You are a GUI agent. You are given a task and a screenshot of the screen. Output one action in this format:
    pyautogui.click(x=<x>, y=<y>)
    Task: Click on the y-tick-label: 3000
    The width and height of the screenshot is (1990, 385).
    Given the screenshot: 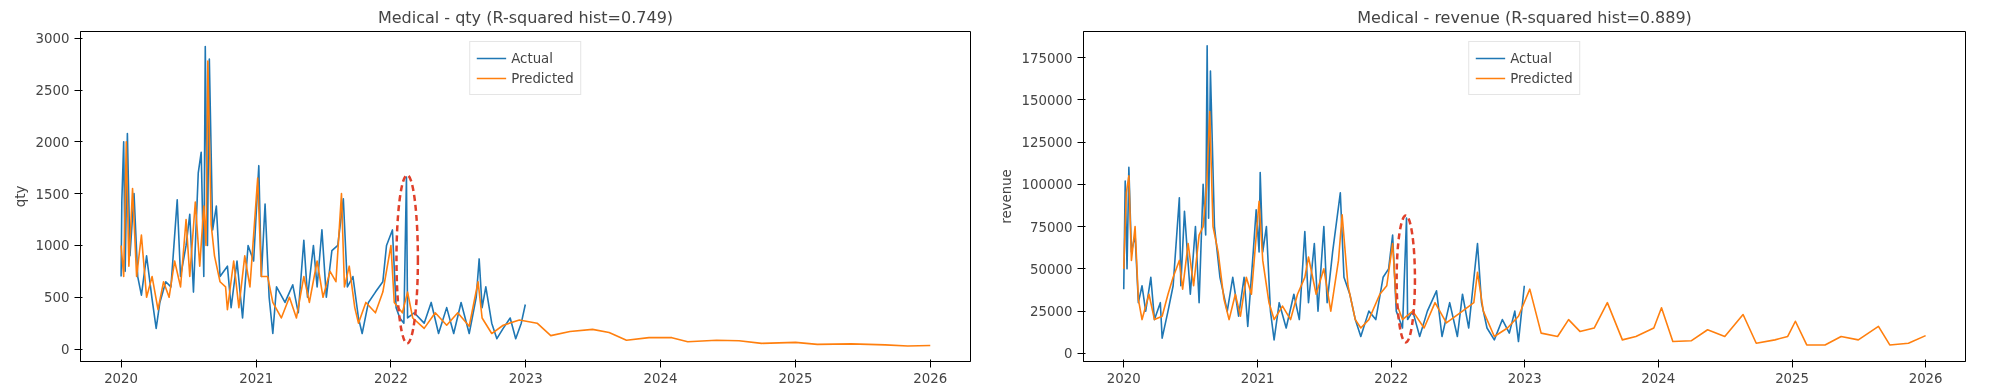 What is the action you would take?
    pyautogui.click(x=52, y=39)
    